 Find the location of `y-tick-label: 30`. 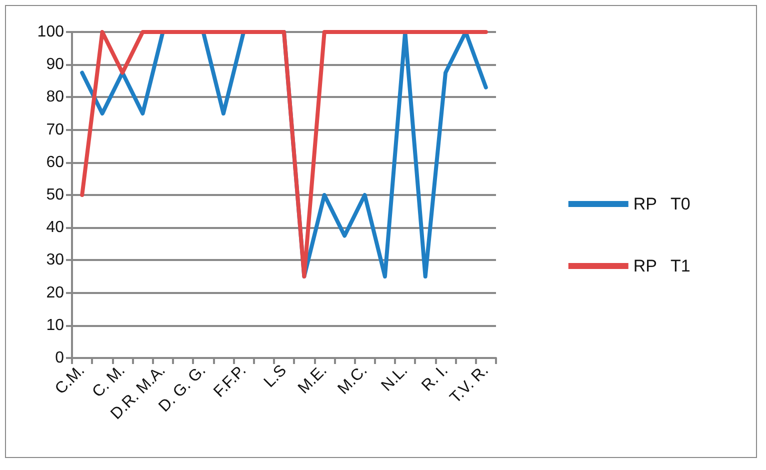

y-tick-label: 30 is located at coordinates (55, 260).